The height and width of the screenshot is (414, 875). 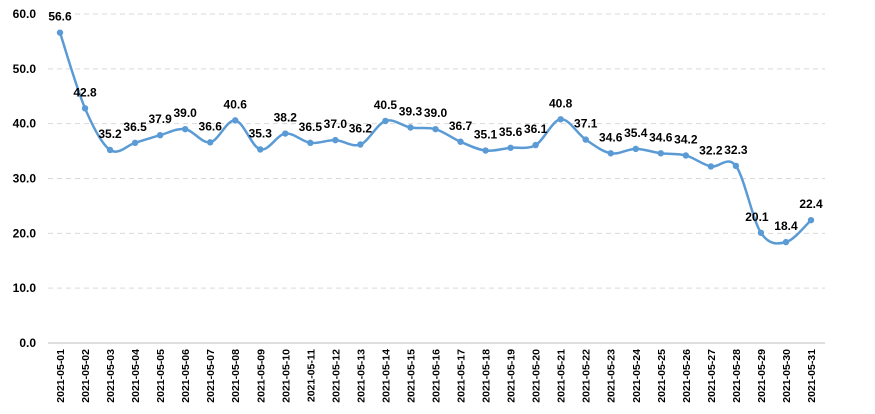 What do you see at coordinates (411, 376) in the screenshot?
I see `x-tick-label: 2021-05-15` at bounding box center [411, 376].